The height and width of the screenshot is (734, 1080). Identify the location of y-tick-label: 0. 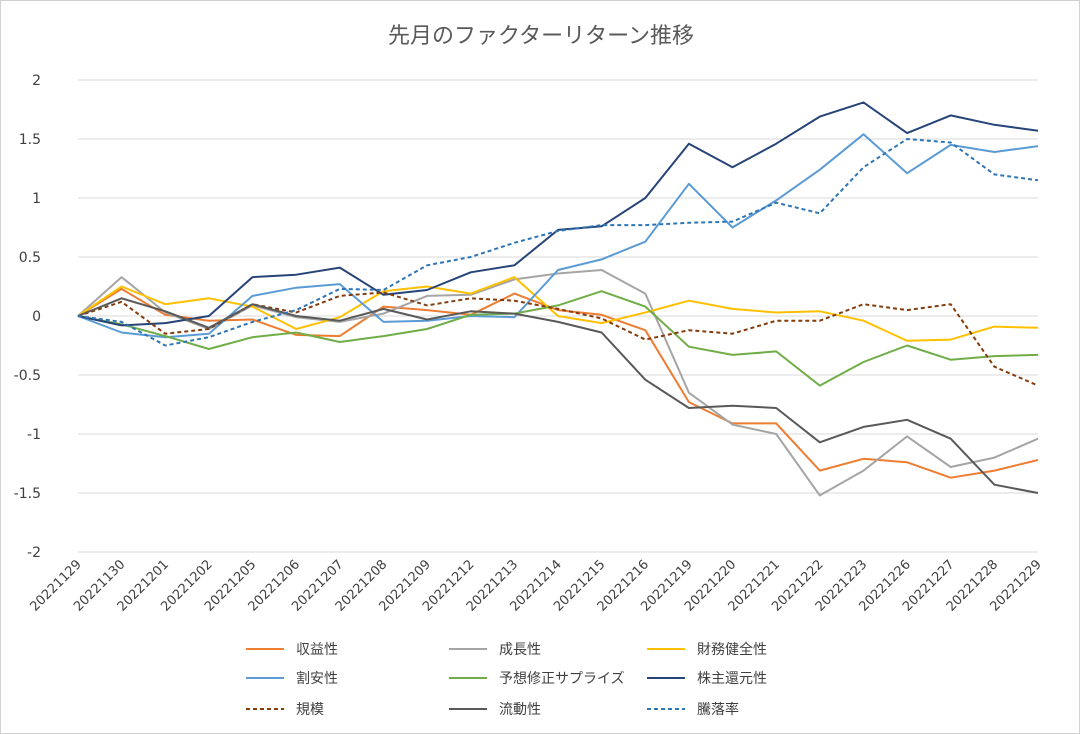
(36, 317).